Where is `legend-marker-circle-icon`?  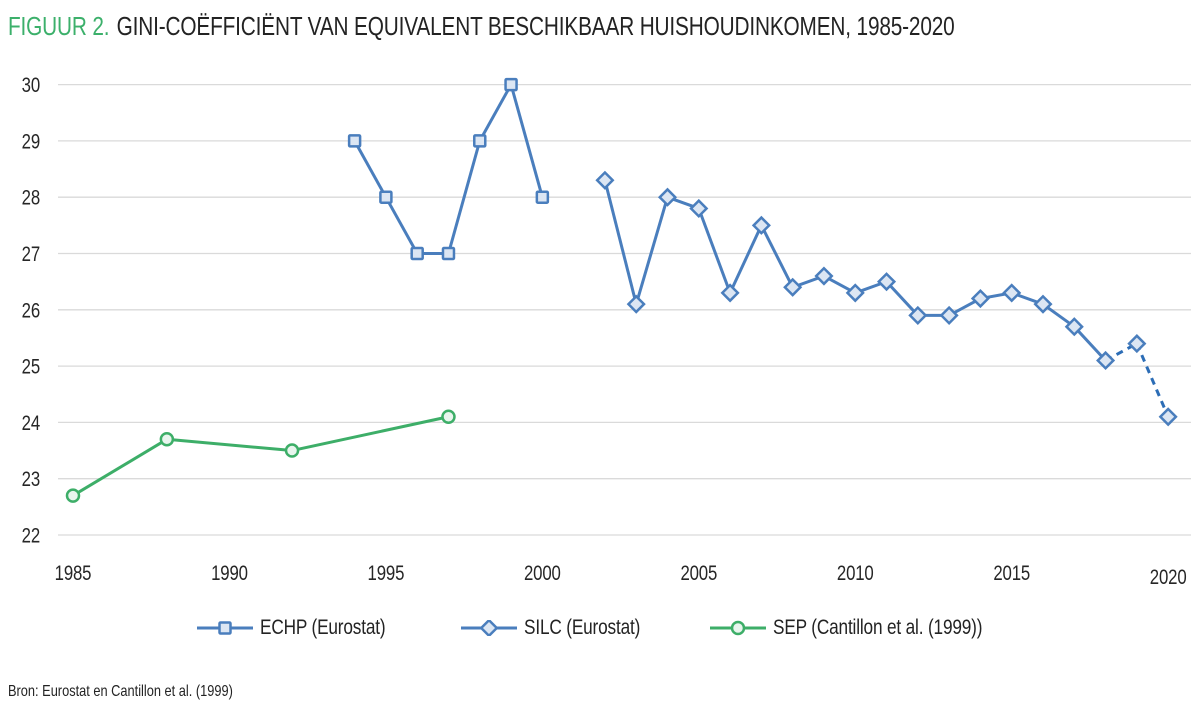 legend-marker-circle-icon is located at coordinates (738, 628).